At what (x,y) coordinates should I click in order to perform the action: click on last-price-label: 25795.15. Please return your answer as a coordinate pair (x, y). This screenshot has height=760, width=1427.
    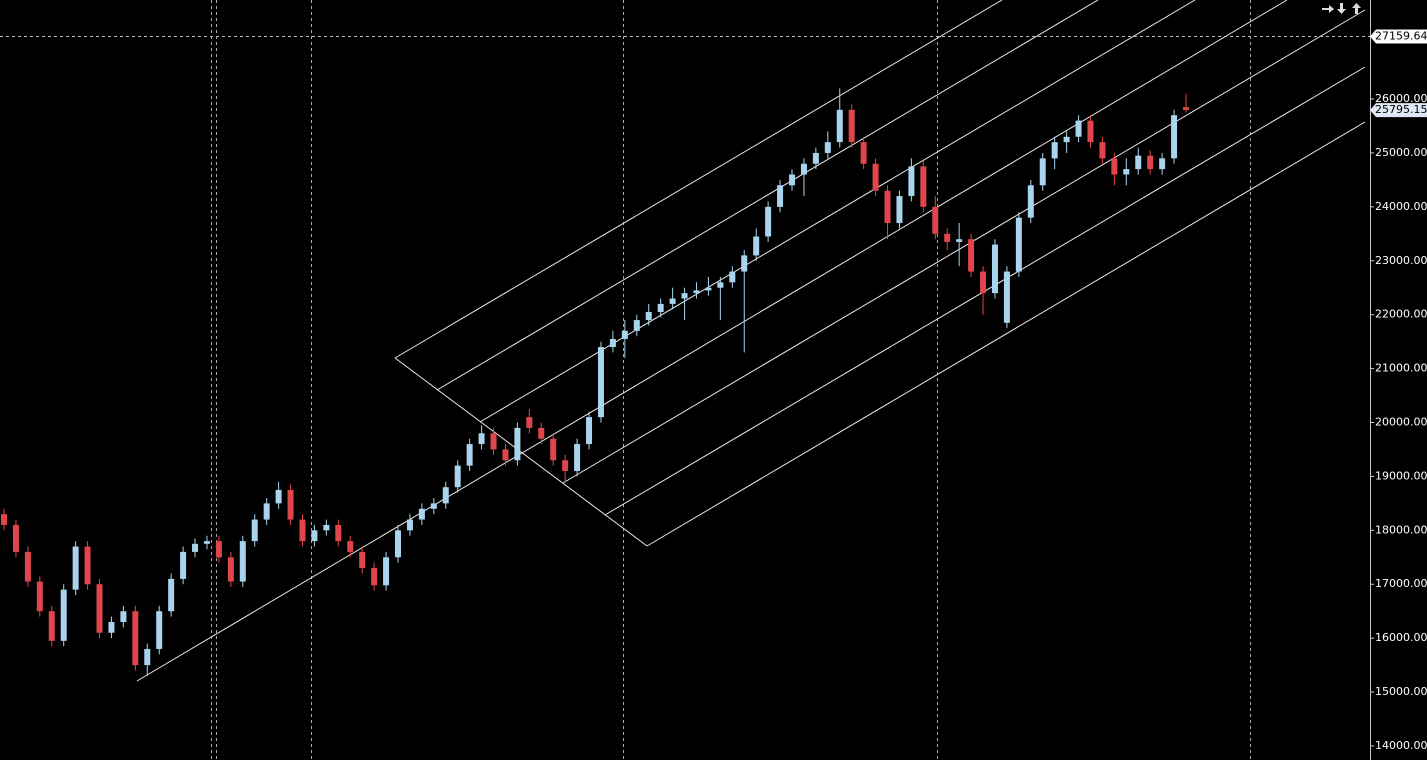
    Looking at the image, I should click on (1401, 109).